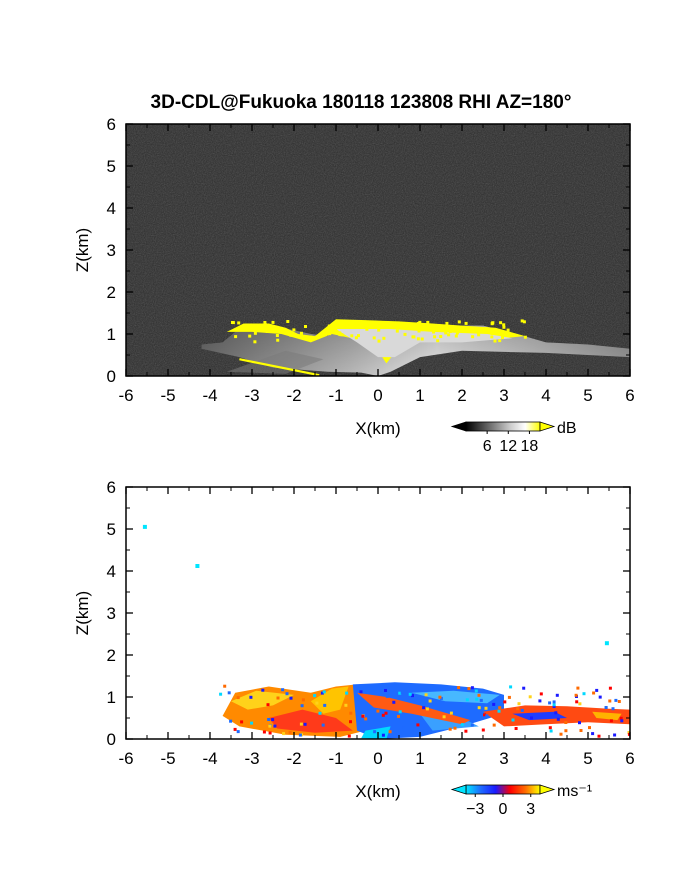  What do you see at coordinates (539, 716) in the screenshot?
I see `receding-low-layer-blue` at bounding box center [539, 716].